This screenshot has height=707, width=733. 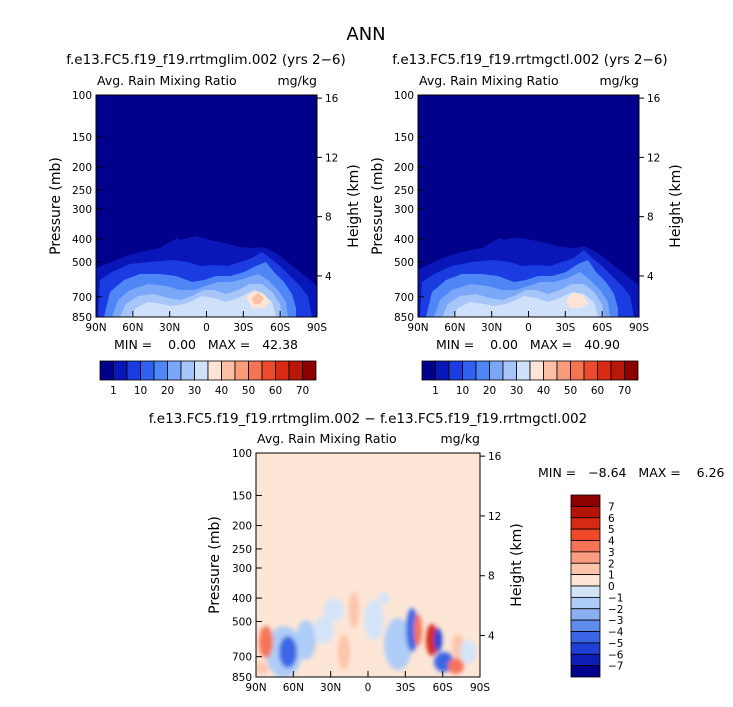 What do you see at coordinates (95, 328) in the screenshot?
I see `panel-left-x-tick-label: 90N` at bounding box center [95, 328].